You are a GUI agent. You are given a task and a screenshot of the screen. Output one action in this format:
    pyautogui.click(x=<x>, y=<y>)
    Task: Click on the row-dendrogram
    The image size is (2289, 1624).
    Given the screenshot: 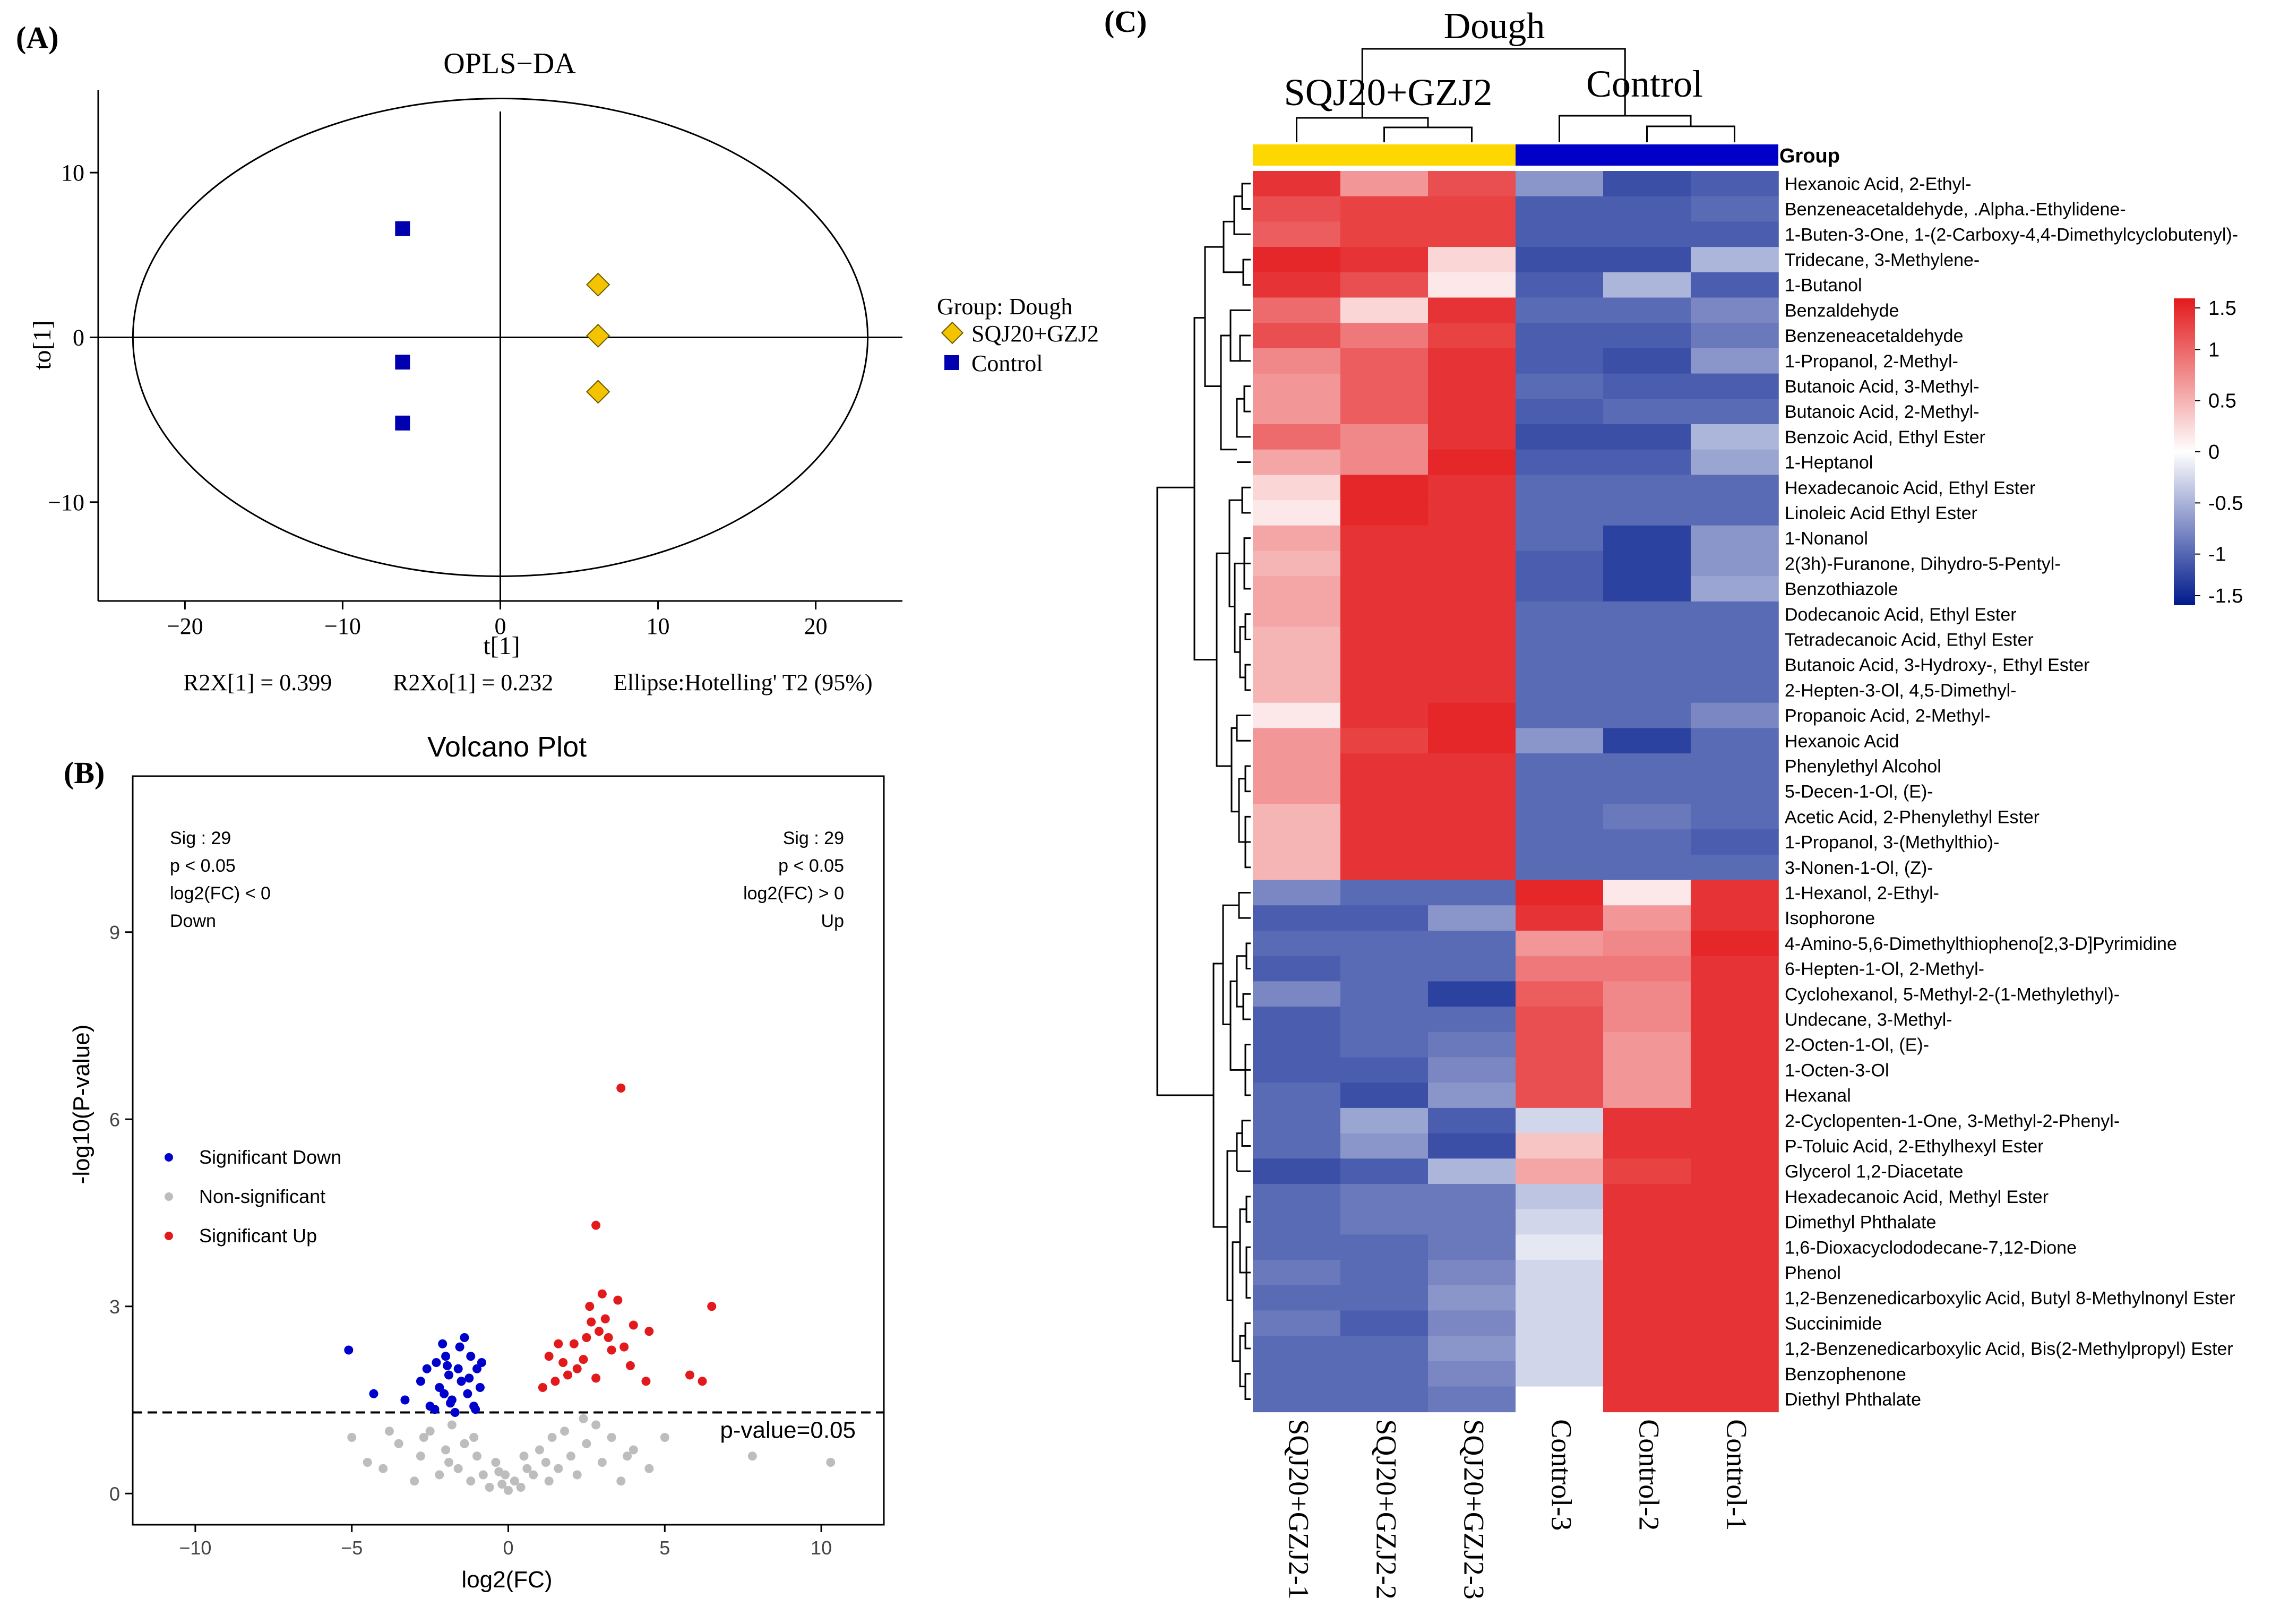 What is the action you would take?
    pyautogui.click(x=1203, y=791)
    